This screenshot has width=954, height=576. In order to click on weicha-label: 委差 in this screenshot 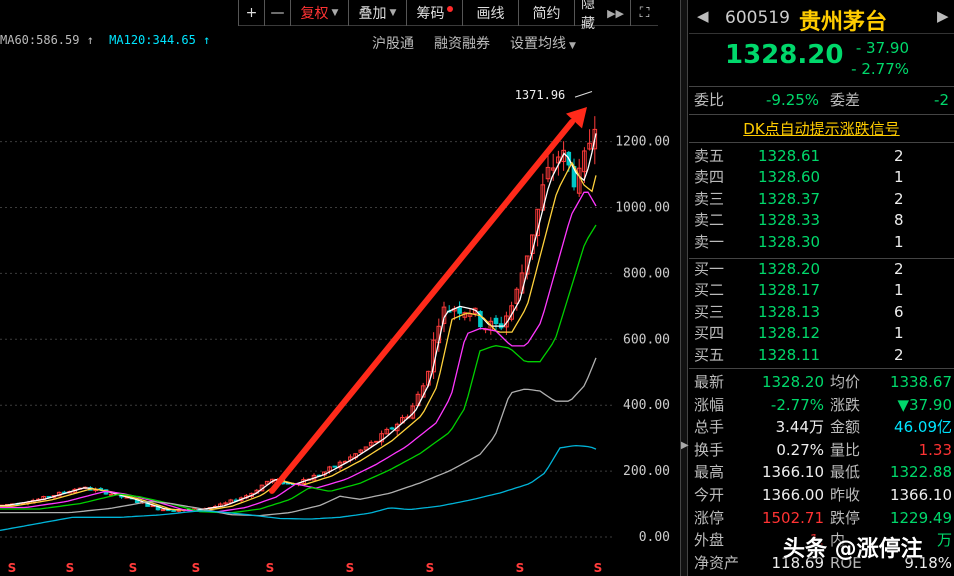, I will do `click(845, 100)`.